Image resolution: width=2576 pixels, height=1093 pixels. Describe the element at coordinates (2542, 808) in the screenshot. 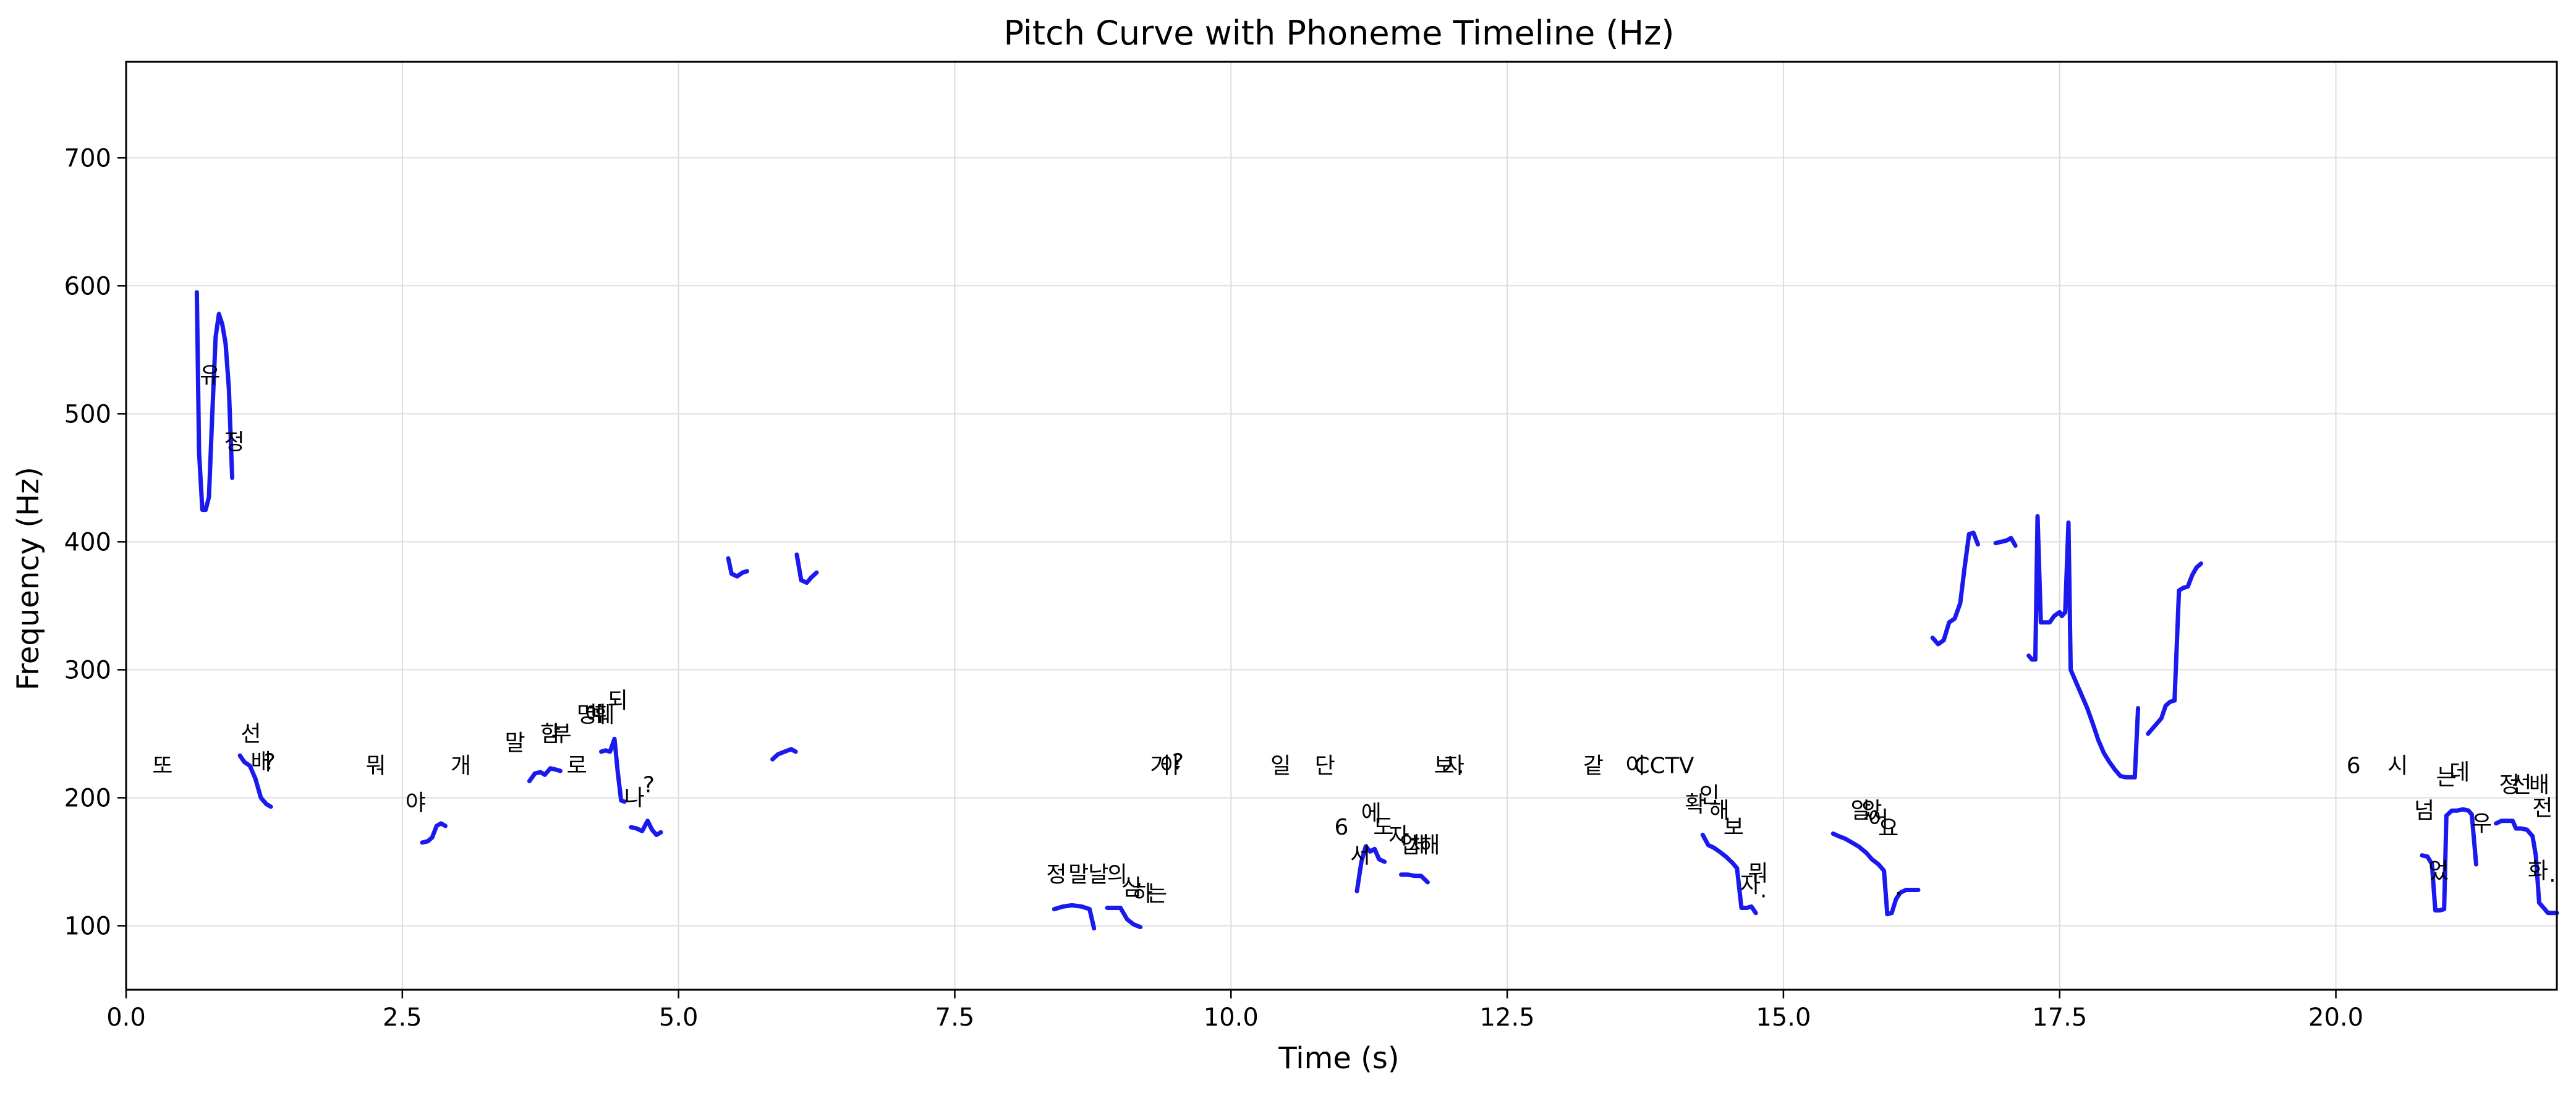

I see `phoneme-label: 전` at that location.